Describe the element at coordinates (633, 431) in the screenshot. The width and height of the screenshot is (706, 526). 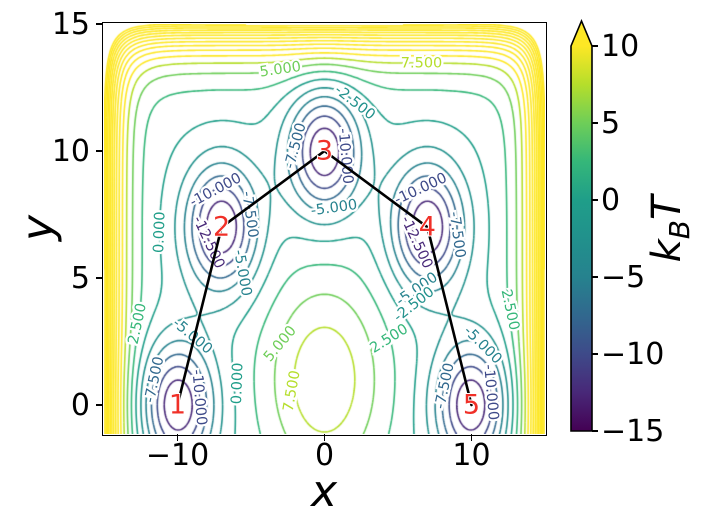
I see `colorbar-tick-label: −15` at that location.